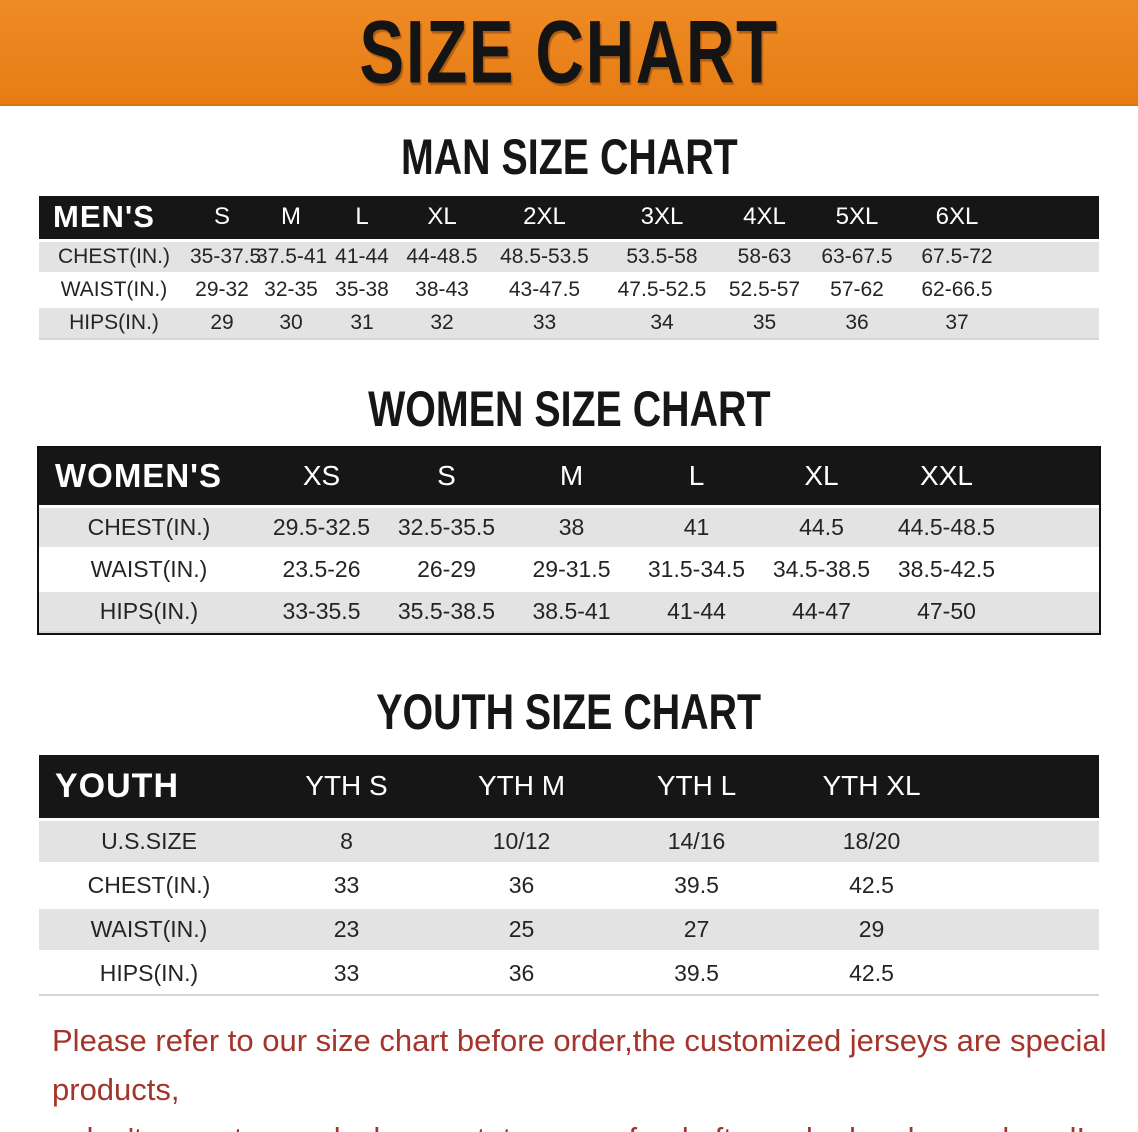 This screenshot has height=1132, width=1138. I want to click on table-cell: 34, so click(662, 322).